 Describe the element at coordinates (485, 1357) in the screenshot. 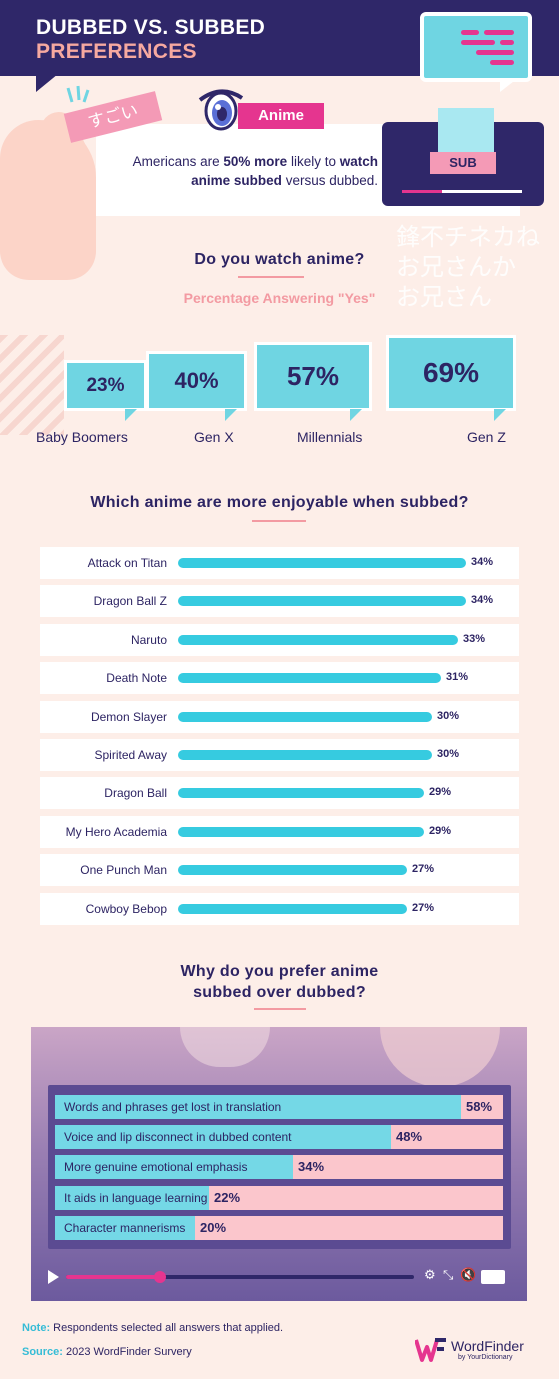

I see `wordfinder-logo-tagline: by YourDictionary` at that location.